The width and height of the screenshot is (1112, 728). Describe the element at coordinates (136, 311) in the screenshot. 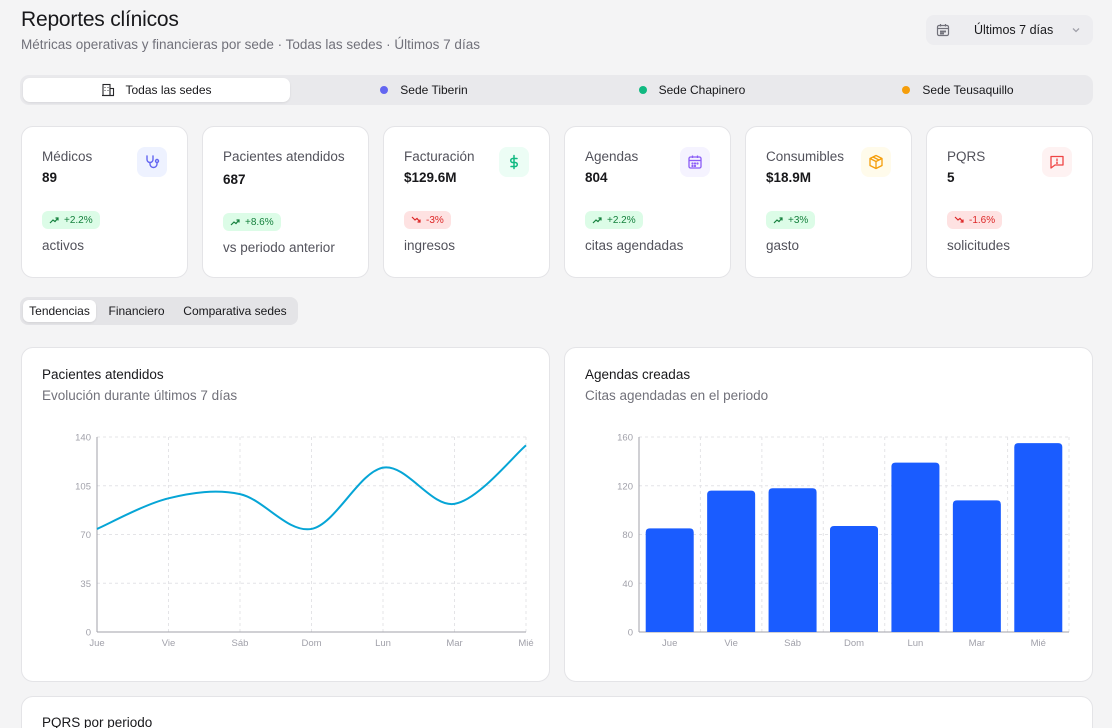

I see `tab-financiero: Financiero` at that location.